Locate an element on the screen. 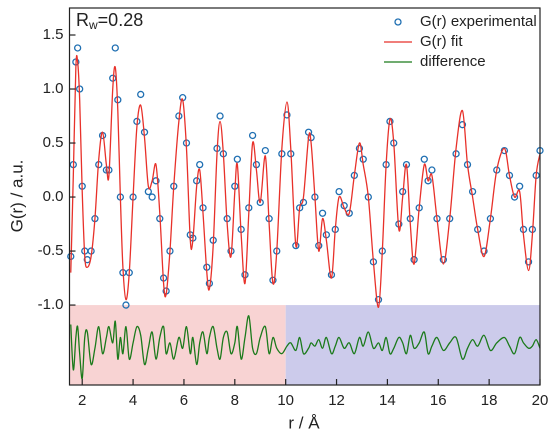 The height and width of the screenshot is (438, 550). x-tick-label: 12 is located at coordinates (336, 400).